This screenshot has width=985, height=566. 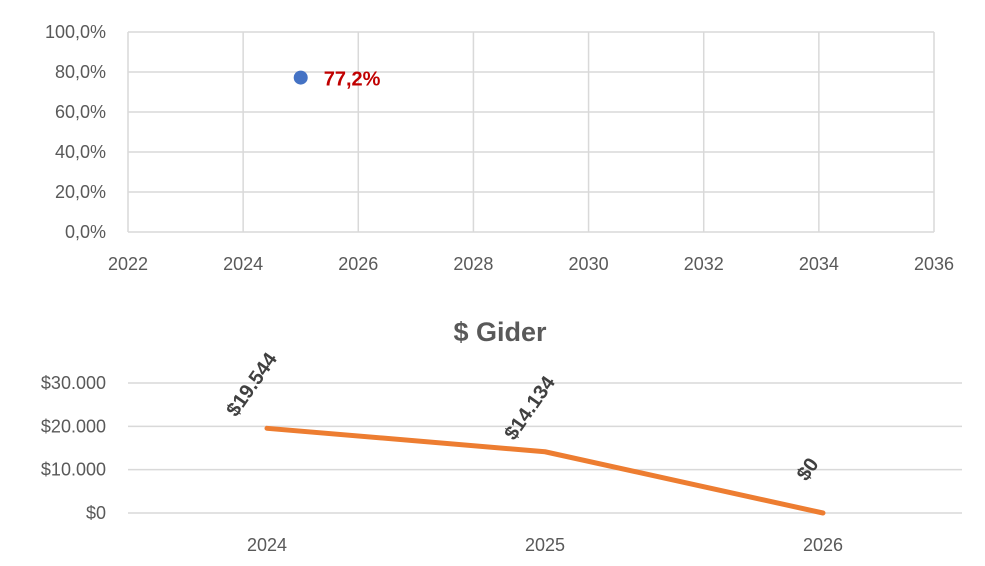 I want to click on line-y-tick-label: $30.000, so click(x=73, y=383).